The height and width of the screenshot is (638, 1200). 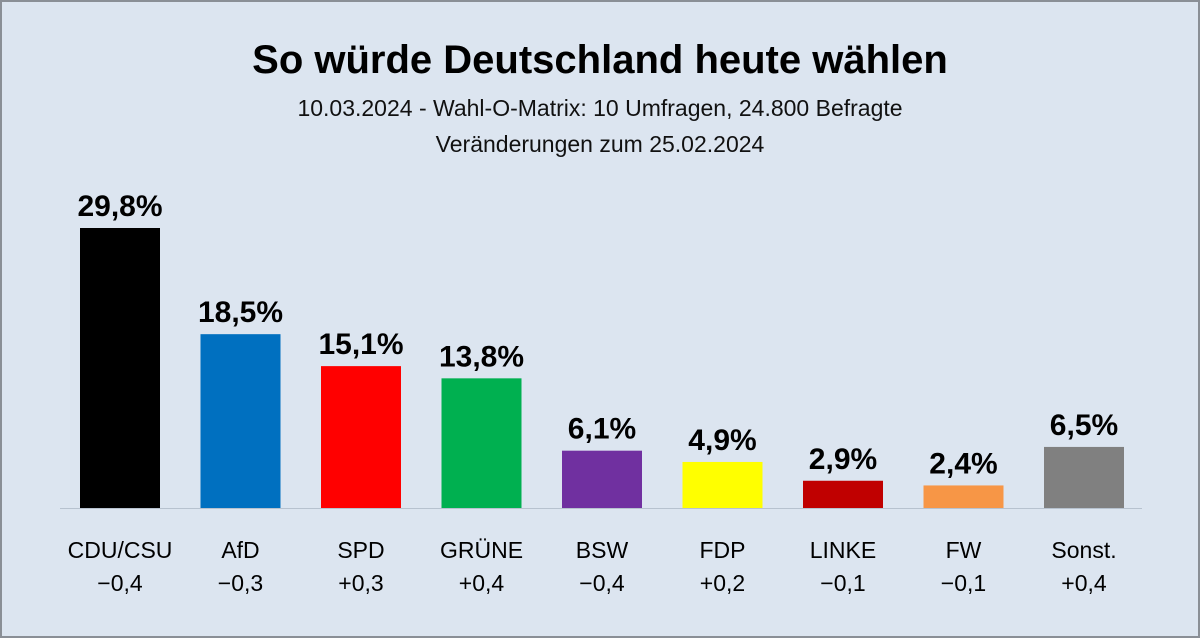 I want to click on bar-cdu-csu, so click(x=120, y=368).